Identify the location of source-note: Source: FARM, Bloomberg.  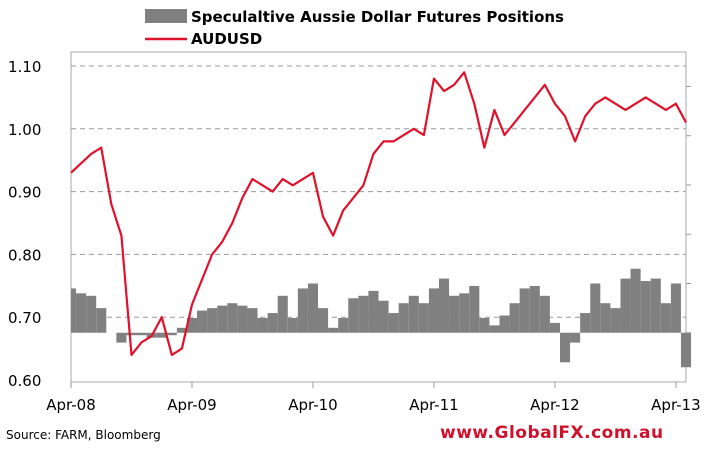
(83, 435).